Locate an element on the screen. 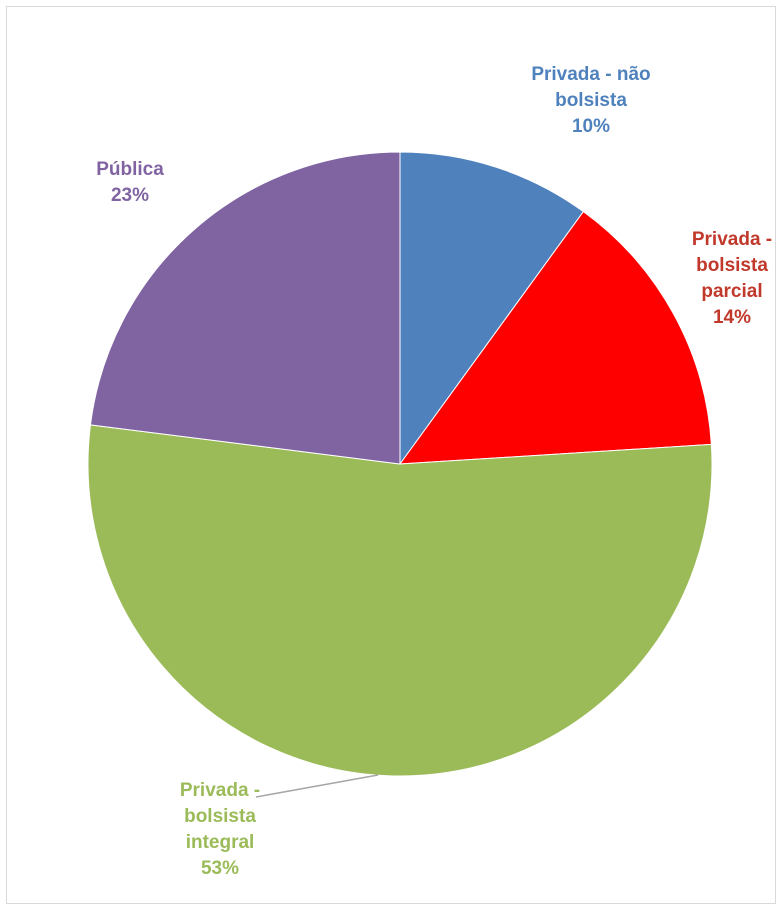 The height and width of the screenshot is (910, 783). slice-percentage: 53% is located at coordinates (220, 868).